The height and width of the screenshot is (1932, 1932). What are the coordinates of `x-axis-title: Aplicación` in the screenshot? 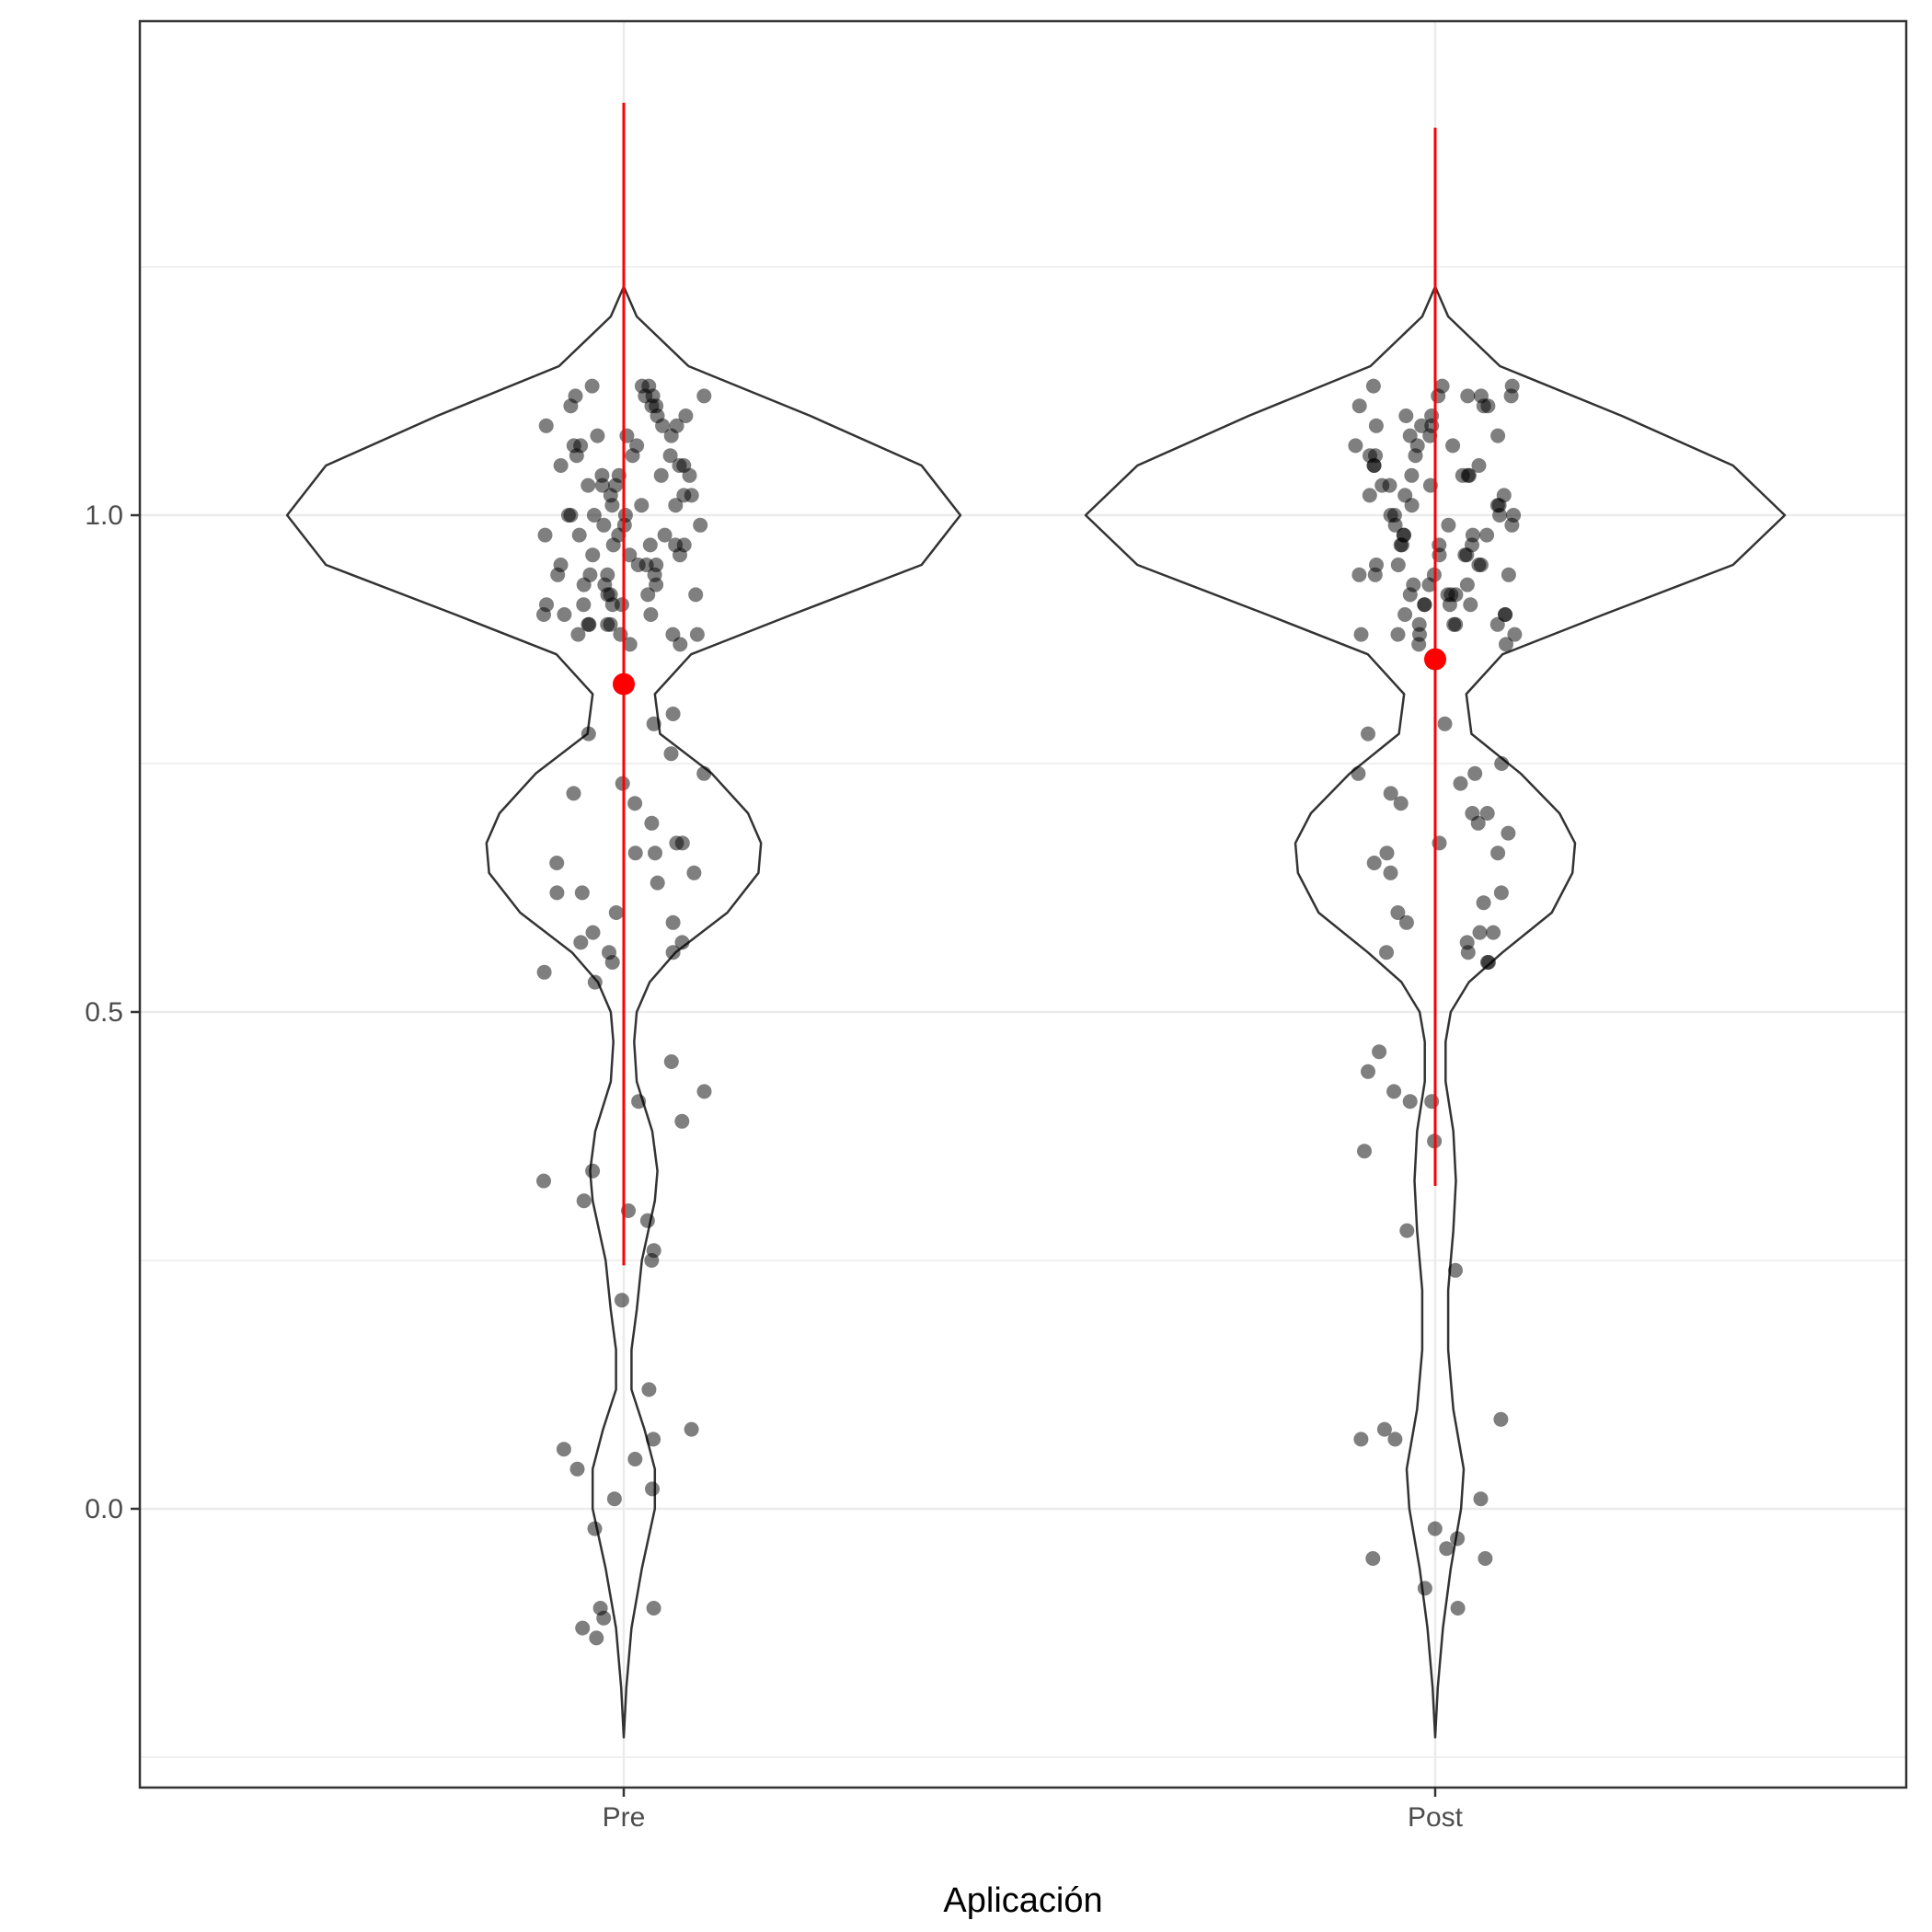 It's located at (1022, 1901).